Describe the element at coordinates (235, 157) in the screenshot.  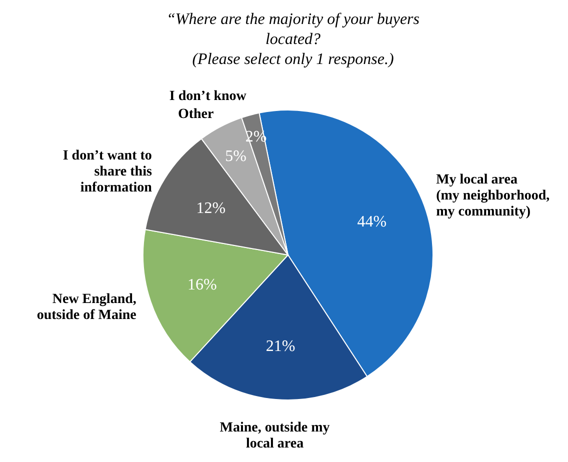
I see `data-label: 5%` at that location.